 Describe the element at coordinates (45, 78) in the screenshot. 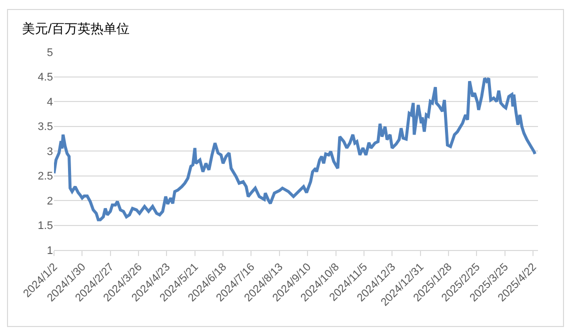

I see `y-tick-label: 4.5` at that location.